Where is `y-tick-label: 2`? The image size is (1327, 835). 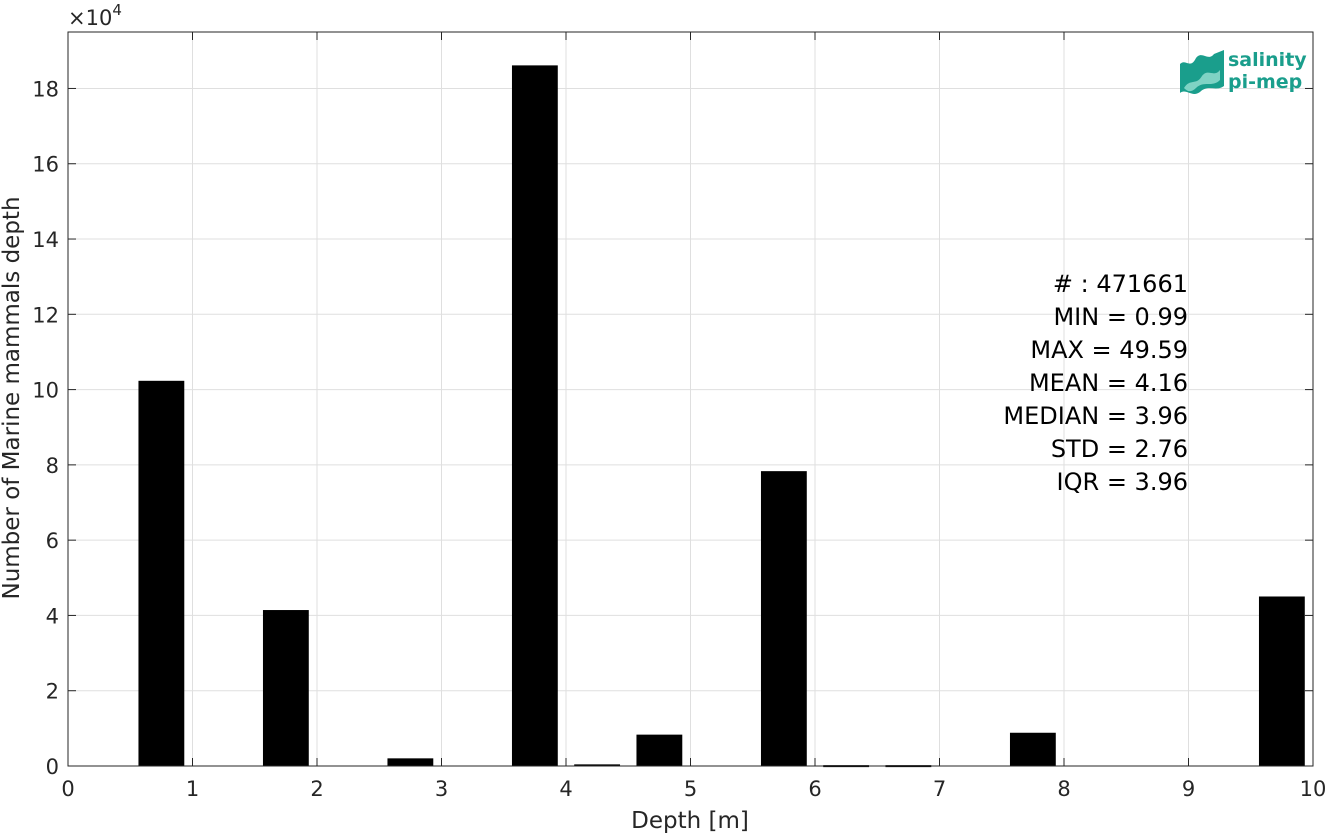 y-tick-label: 2 is located at coordinates (52, 692).